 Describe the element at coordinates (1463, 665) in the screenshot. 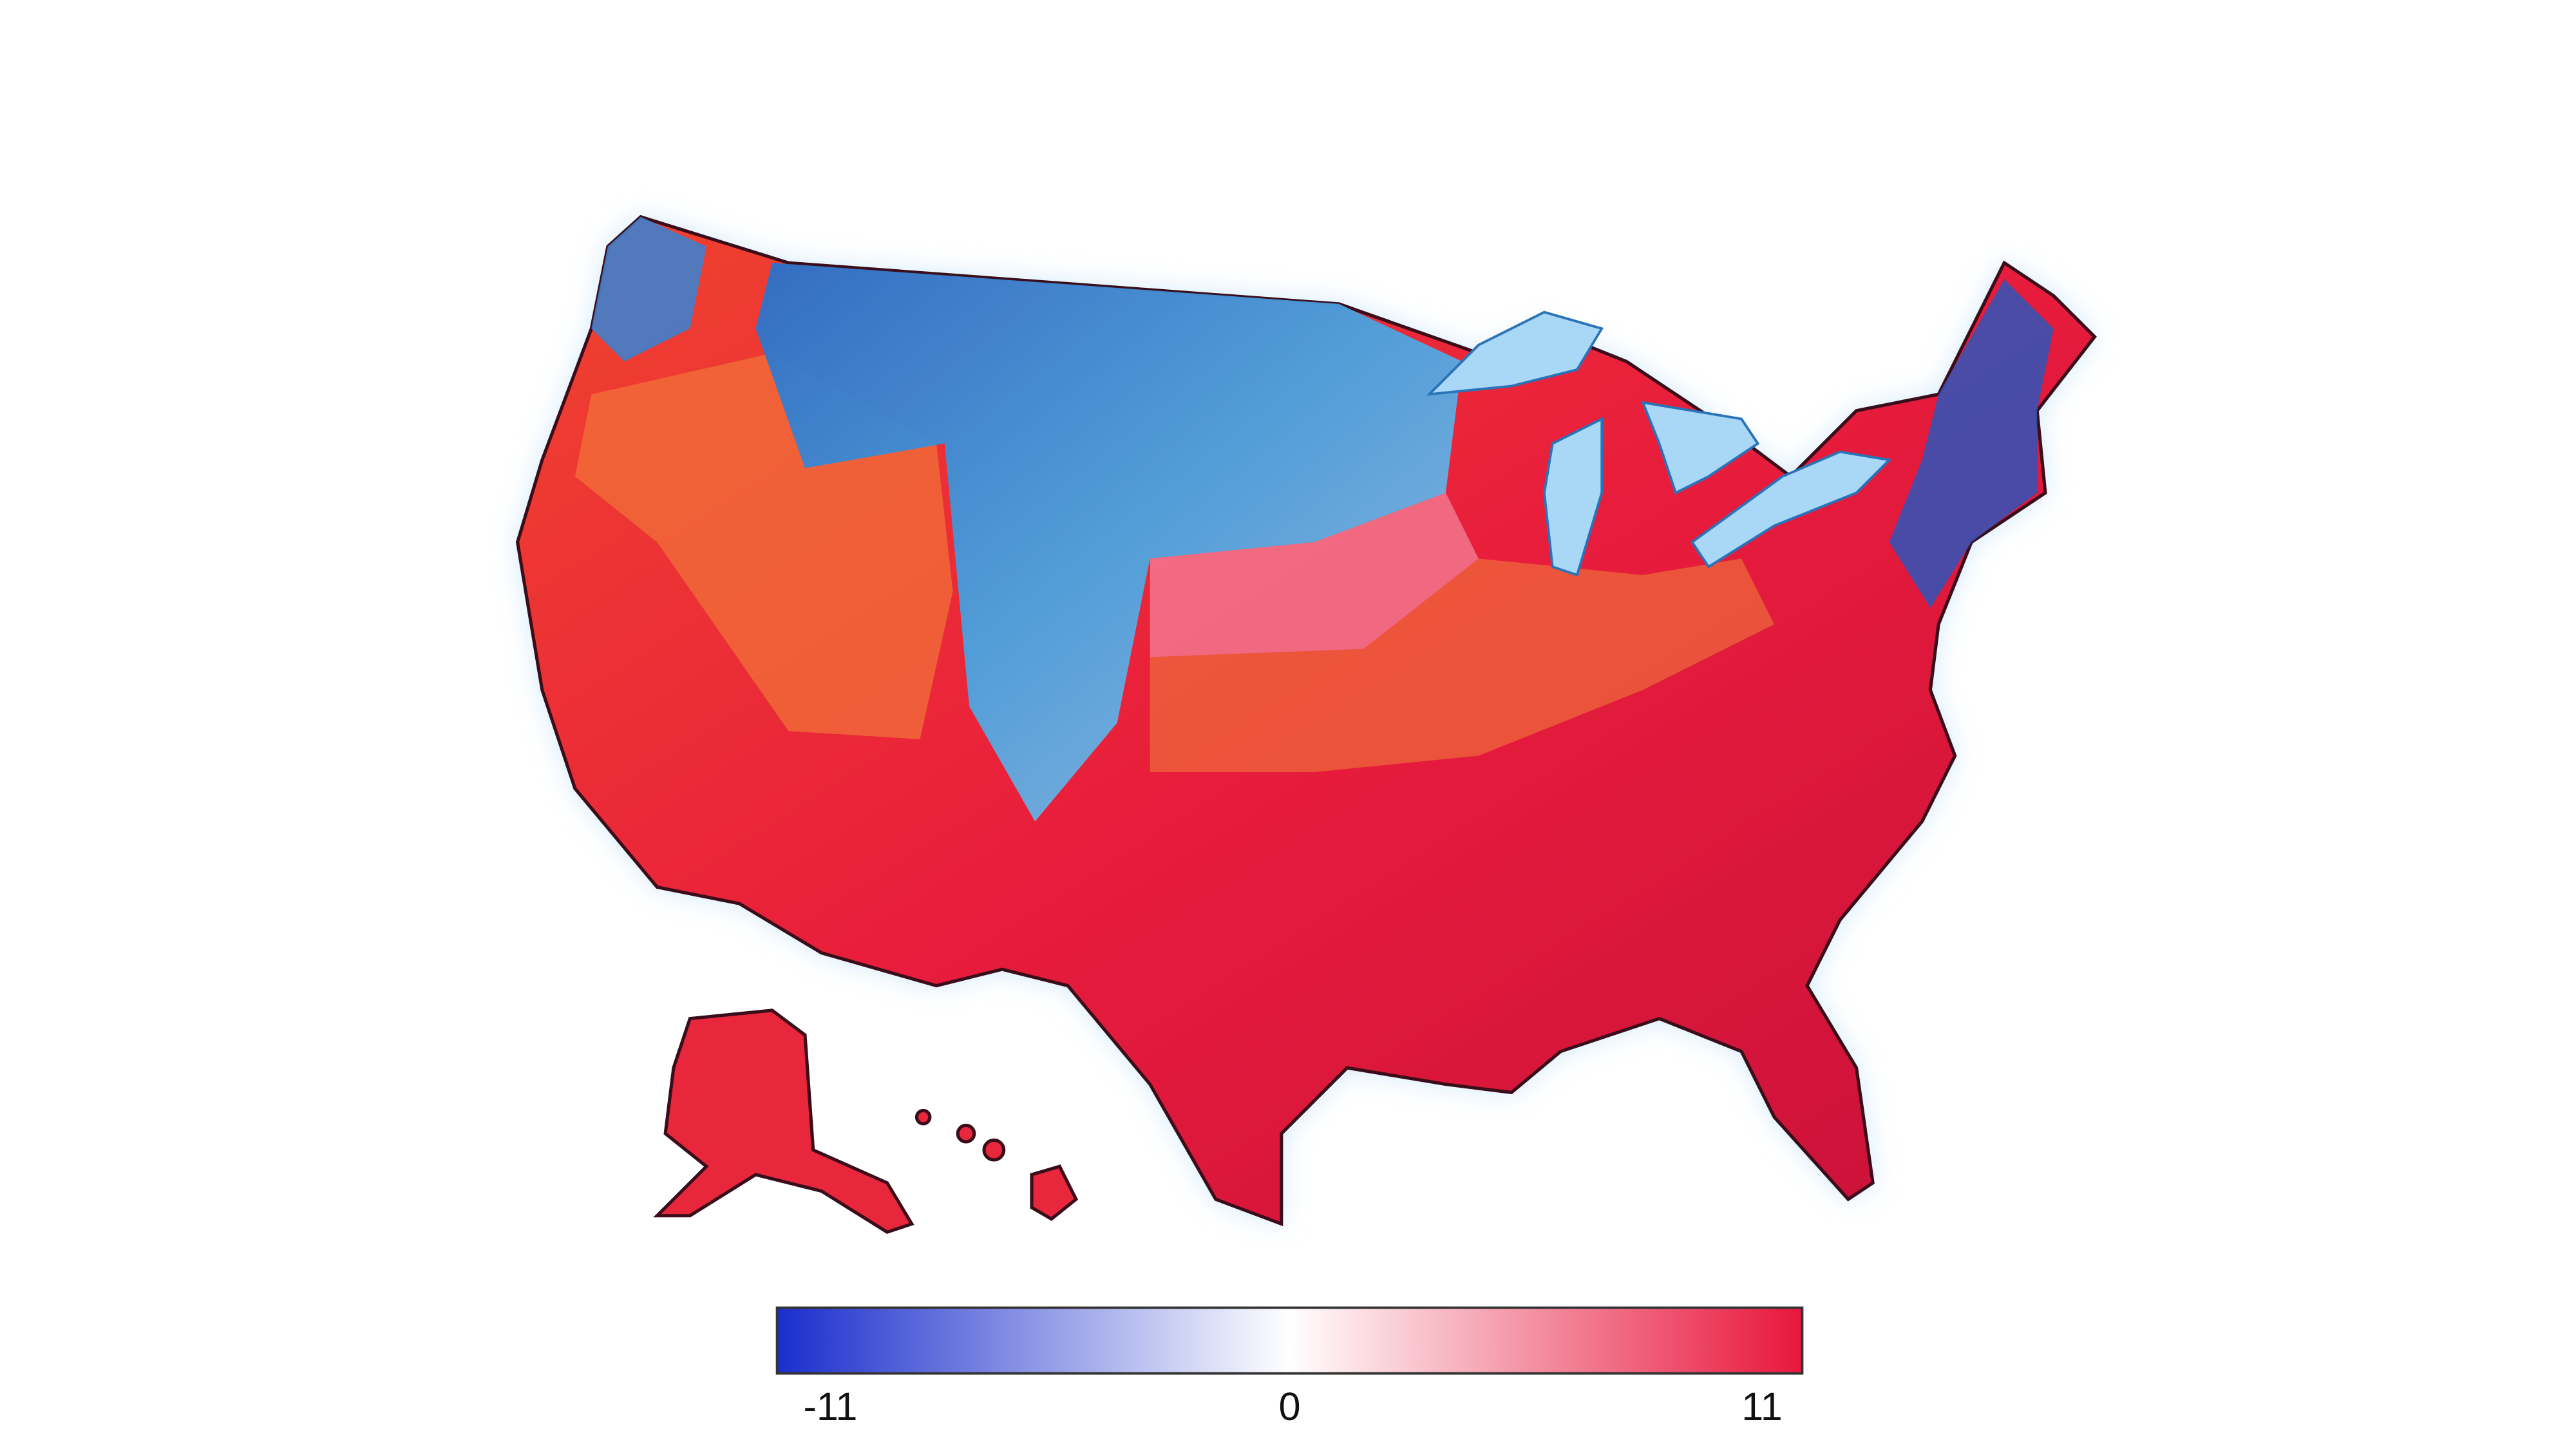

I see `orange-midwest` at that location.